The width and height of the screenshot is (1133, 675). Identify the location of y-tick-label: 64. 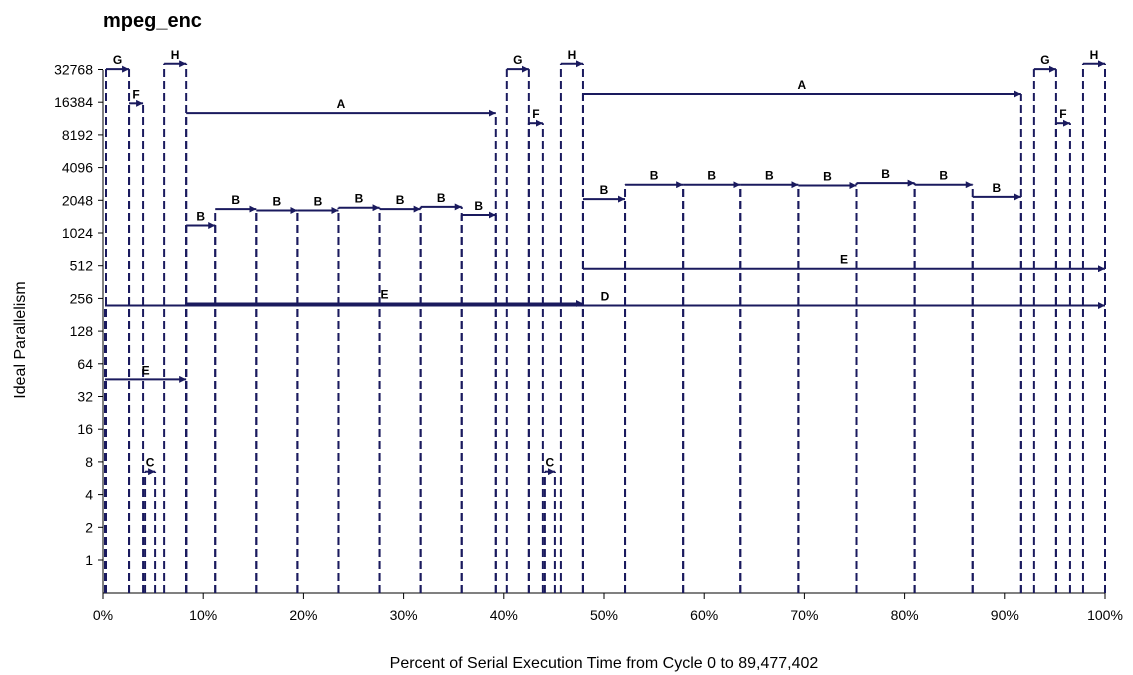
(85, 364).